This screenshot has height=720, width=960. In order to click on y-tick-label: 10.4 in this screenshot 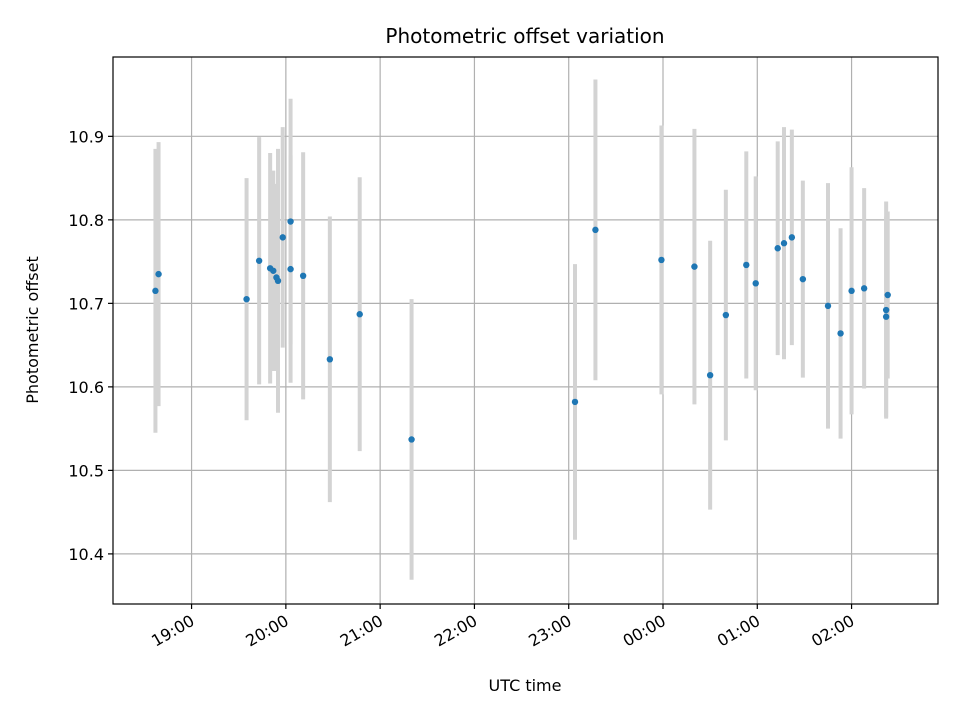, I will do `click(86, 554)`.